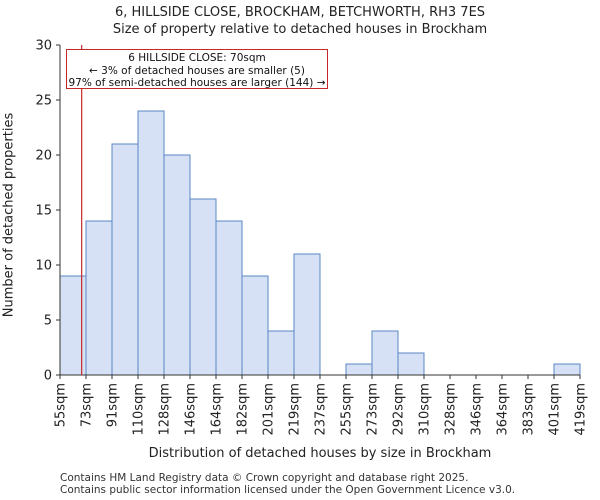 This screenshot has height=500, width=600. I want to click on x-tick-label: 146sqm, so click(191, 409).